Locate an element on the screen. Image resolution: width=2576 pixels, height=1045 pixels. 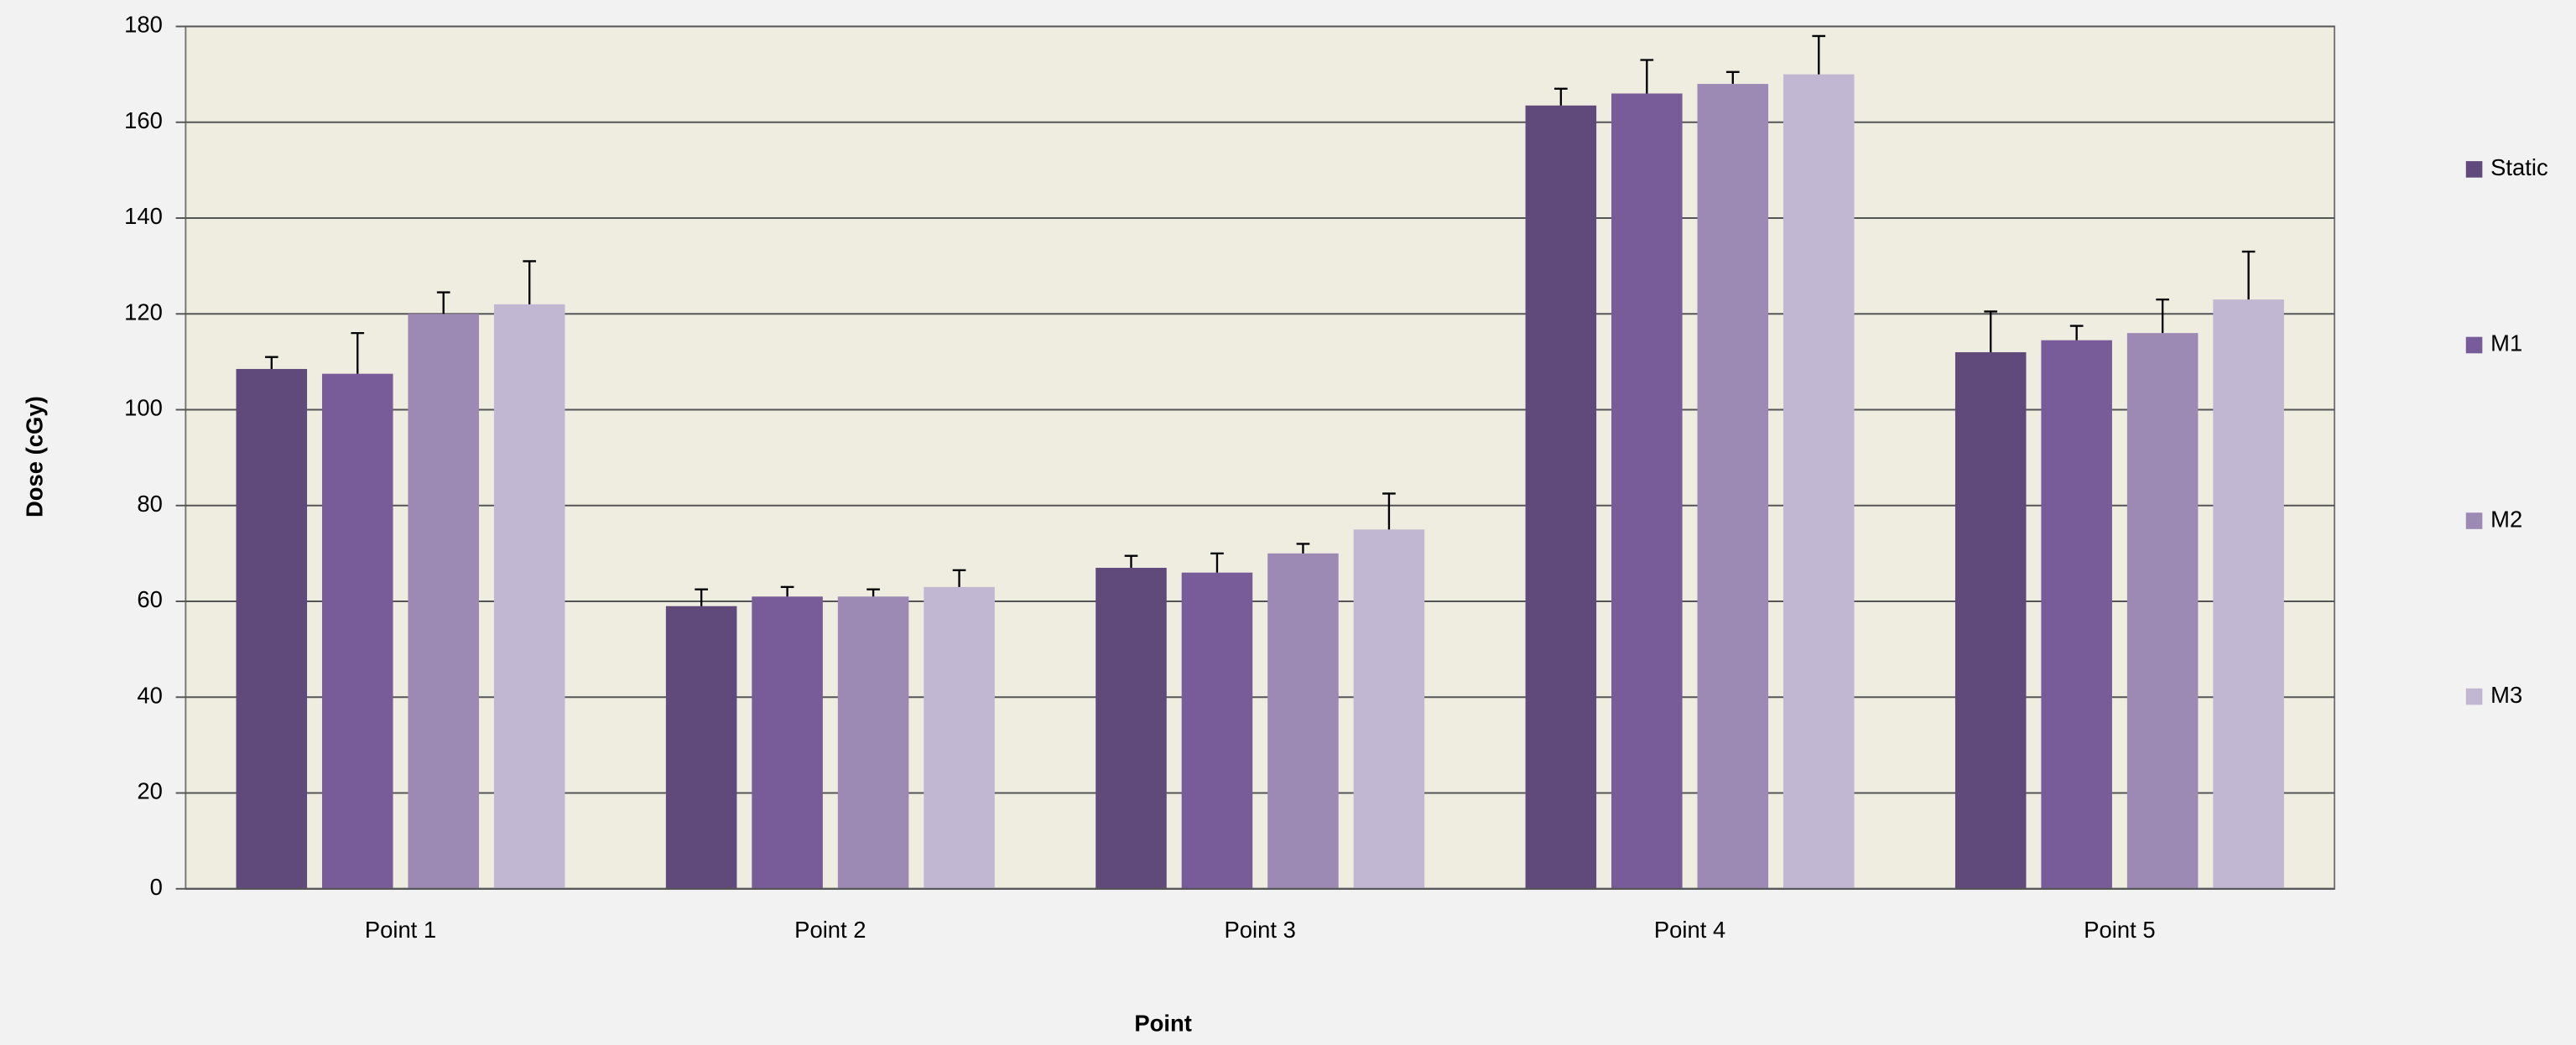
legend-label: M1 is located at coordinates (2506, 343).